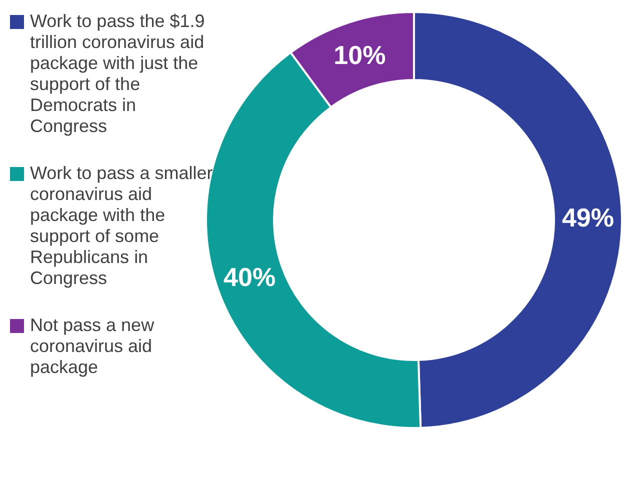 The width and height of the screenshot is (626, 504). Describe the element at coordinates (588, 217) in the screenshot. I see `data-label: 49%` at that location.